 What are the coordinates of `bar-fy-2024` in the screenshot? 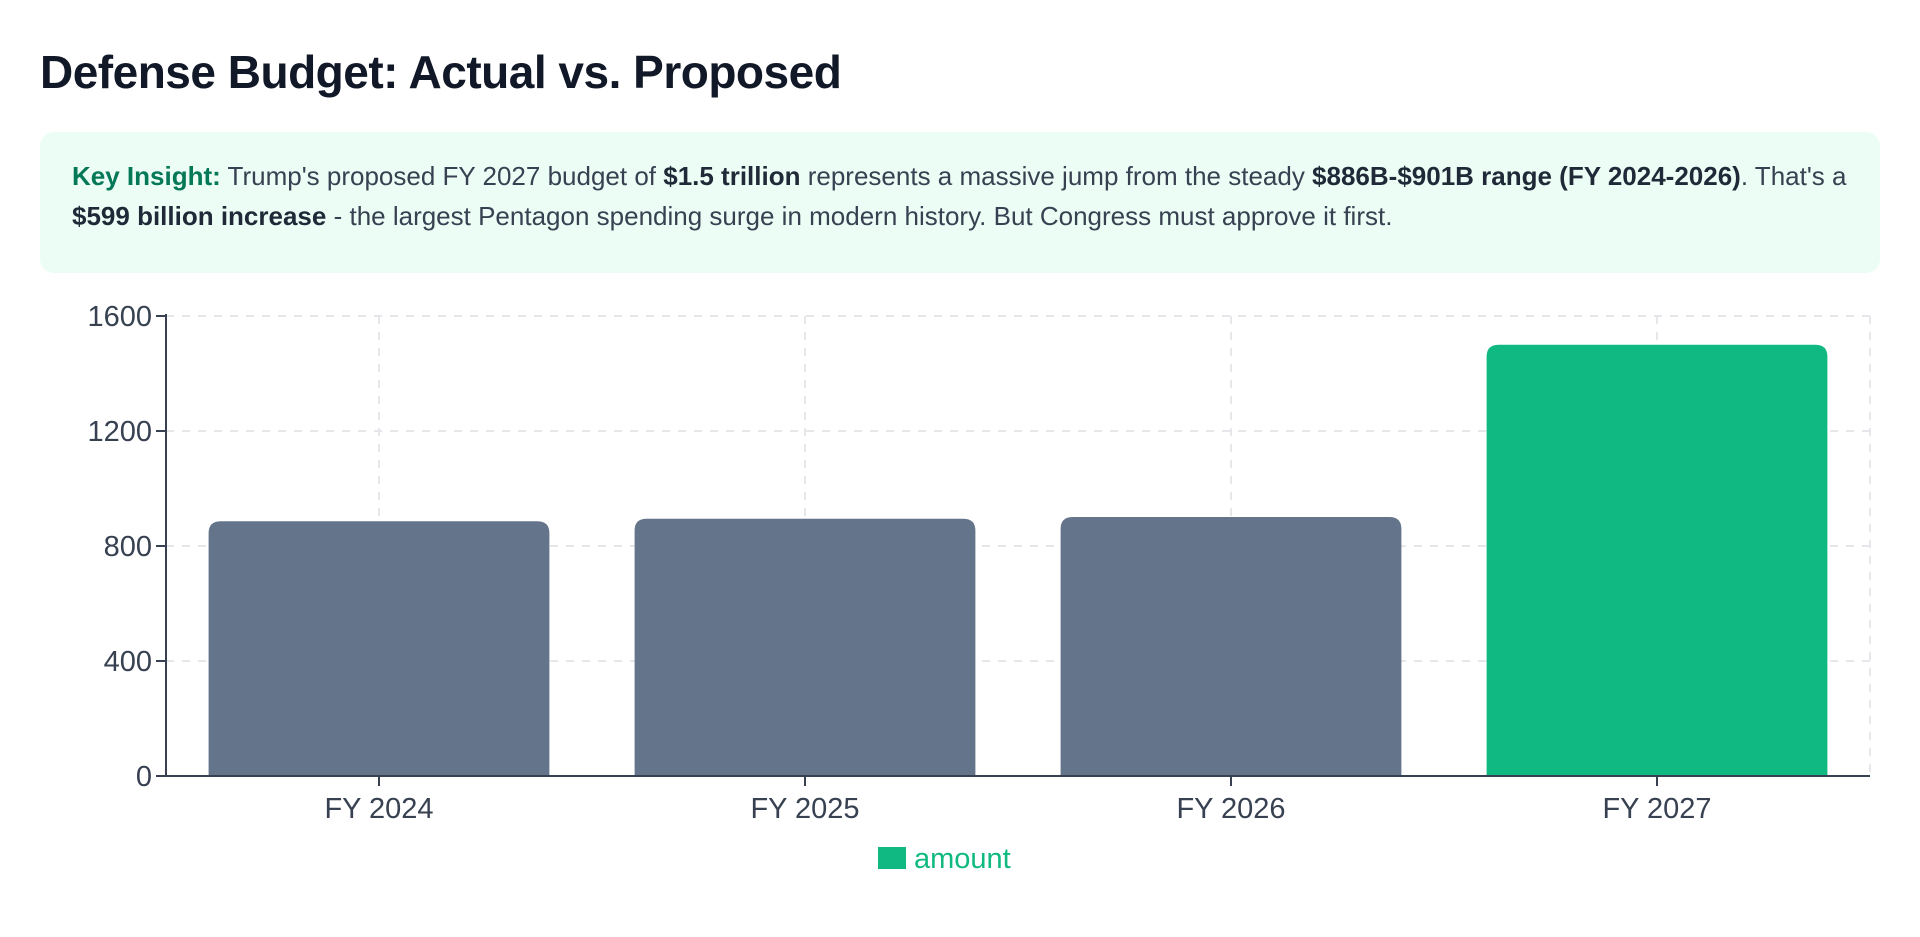 It's located at (379, 648).